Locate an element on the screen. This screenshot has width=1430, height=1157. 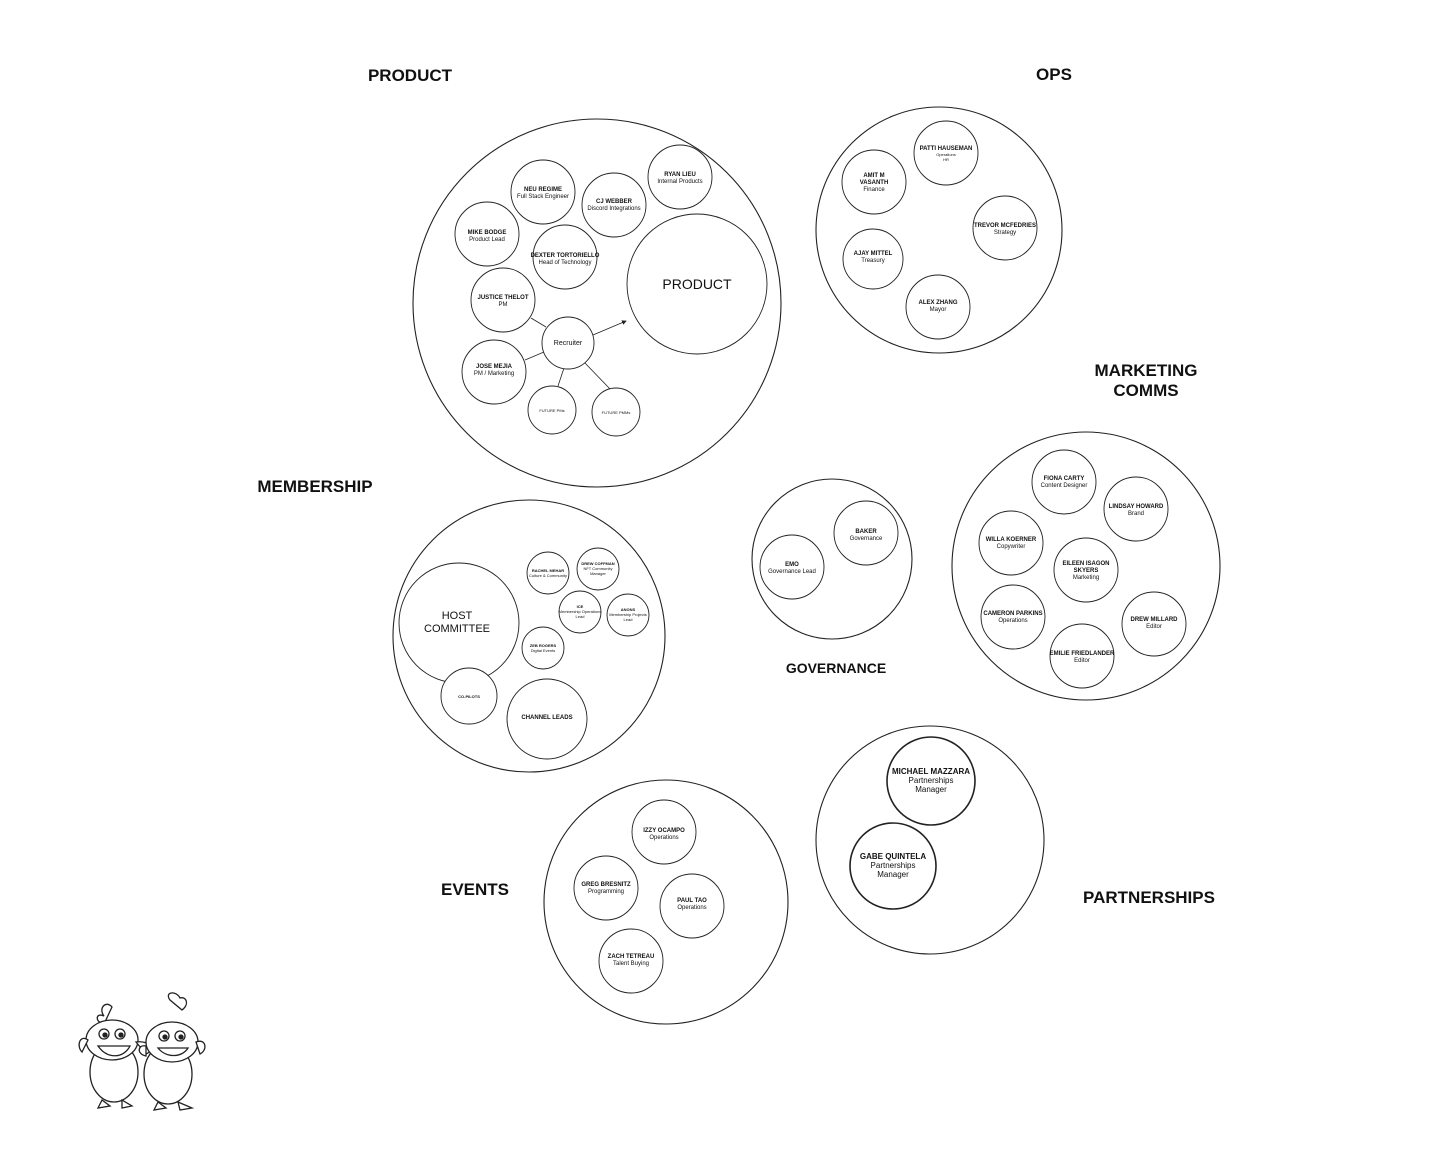
twin-chickens-mascot-icon is located at coordinates (142, 1051).